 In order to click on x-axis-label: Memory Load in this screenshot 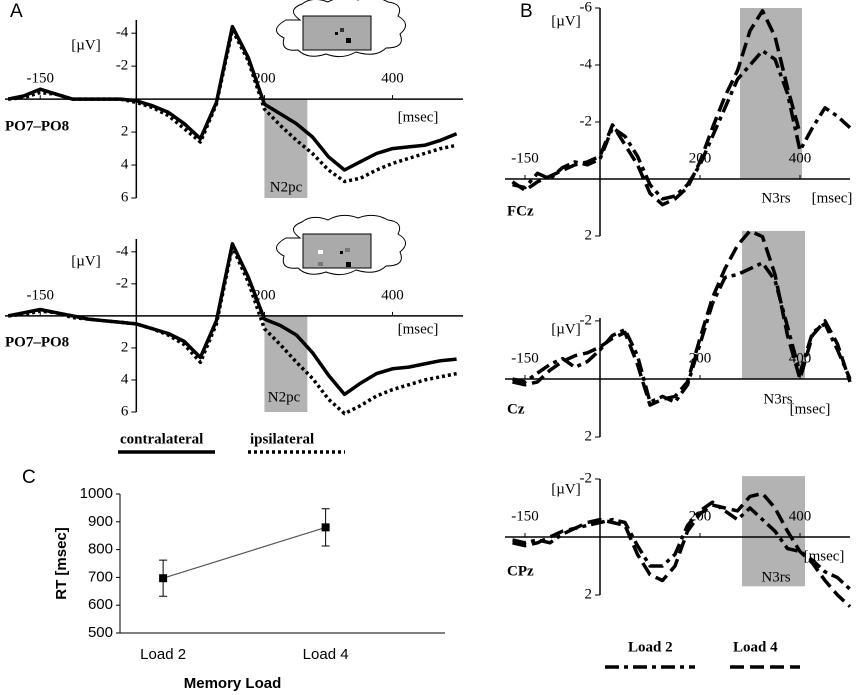, I will do `click(233, 683)`.